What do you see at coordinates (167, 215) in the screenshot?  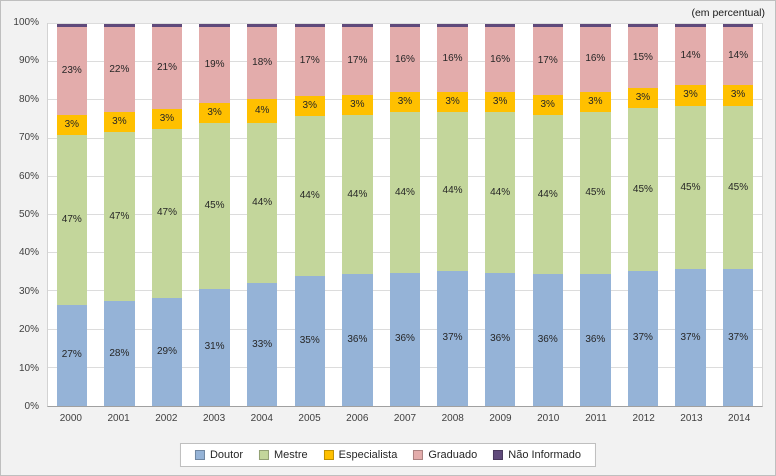 I see `bar-slot-2002: 21% 3% 47% 29%` at bounding box center [167, 215].